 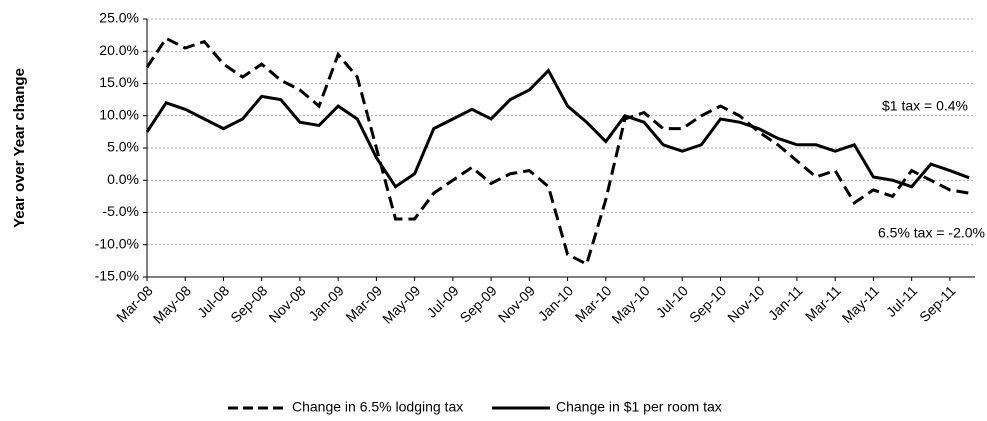 What do you see at coordinates (593, 303) in the screenshot?
I see `x-tick-label: Mar-10` at bounding box center [593, 303].